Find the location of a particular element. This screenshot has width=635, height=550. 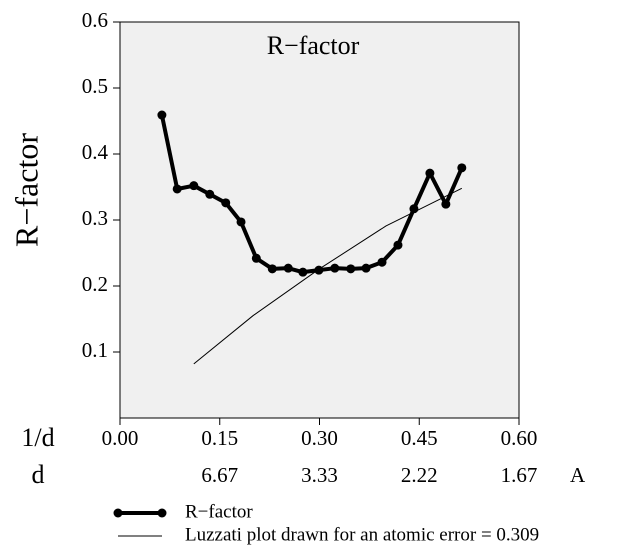

x2-axis-label: d is located at coordinates (38, 474).